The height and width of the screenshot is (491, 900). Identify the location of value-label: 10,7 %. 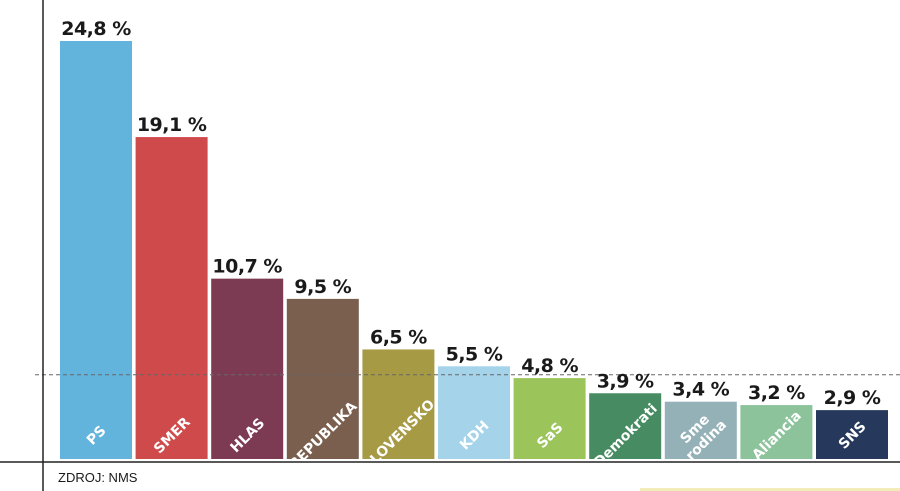
(247, 267).